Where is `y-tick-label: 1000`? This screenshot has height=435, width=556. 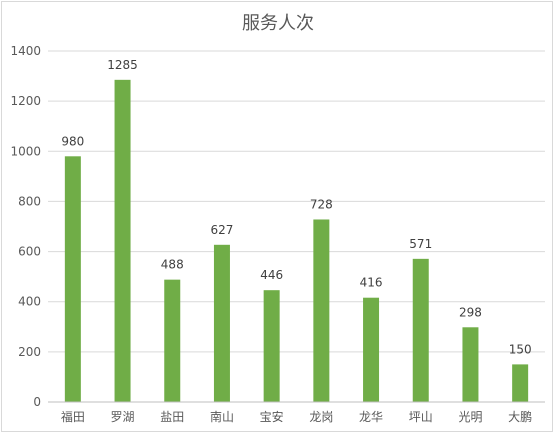 y-tick-label: 1000 is located at coordinates (25, 151).